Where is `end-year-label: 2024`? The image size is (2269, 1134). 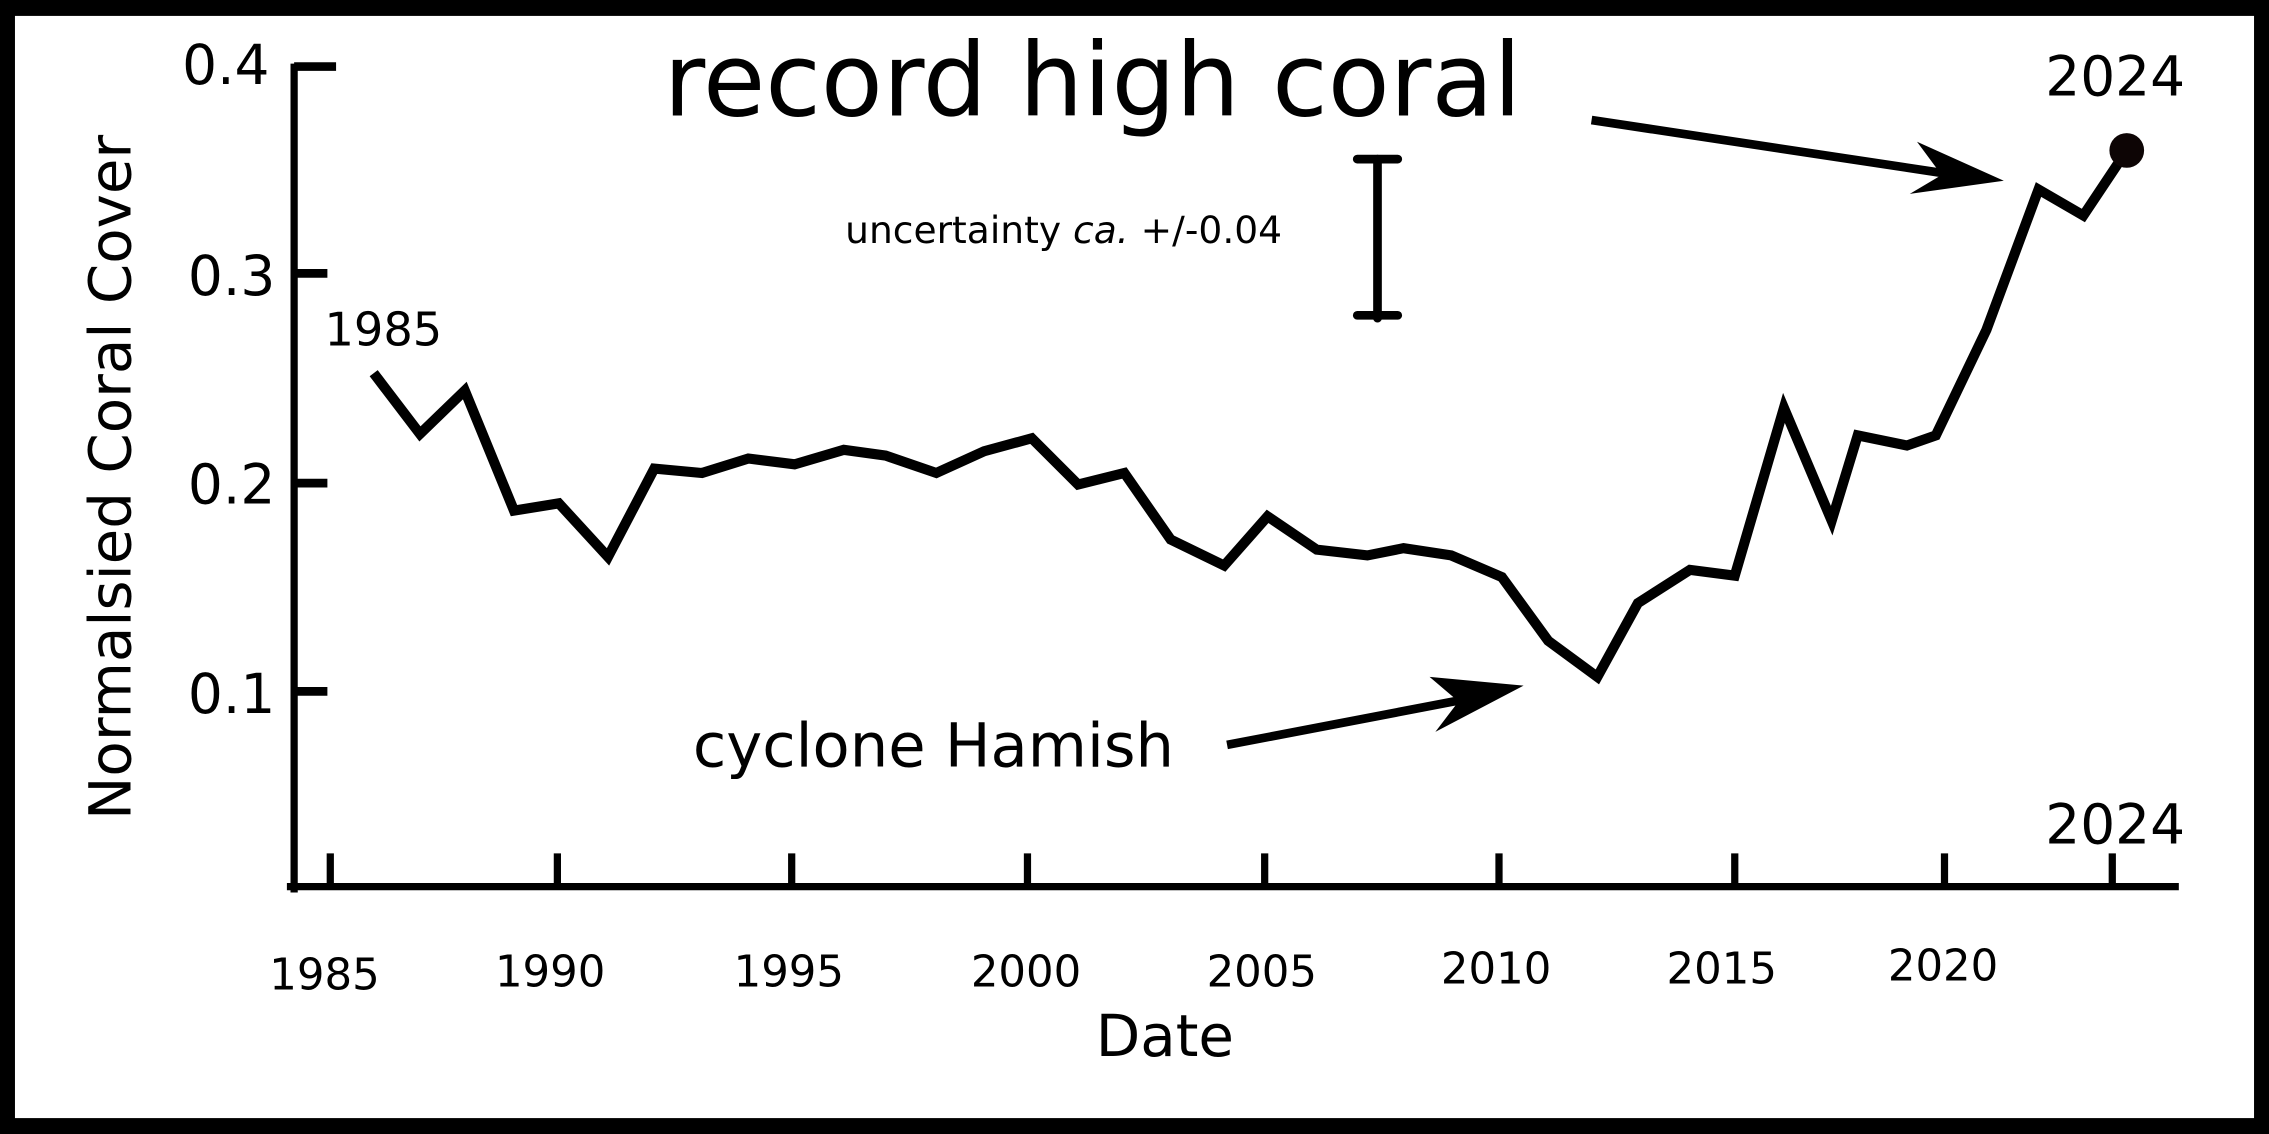 end-year-label: 2024 is located at coordinates (2115, 76).